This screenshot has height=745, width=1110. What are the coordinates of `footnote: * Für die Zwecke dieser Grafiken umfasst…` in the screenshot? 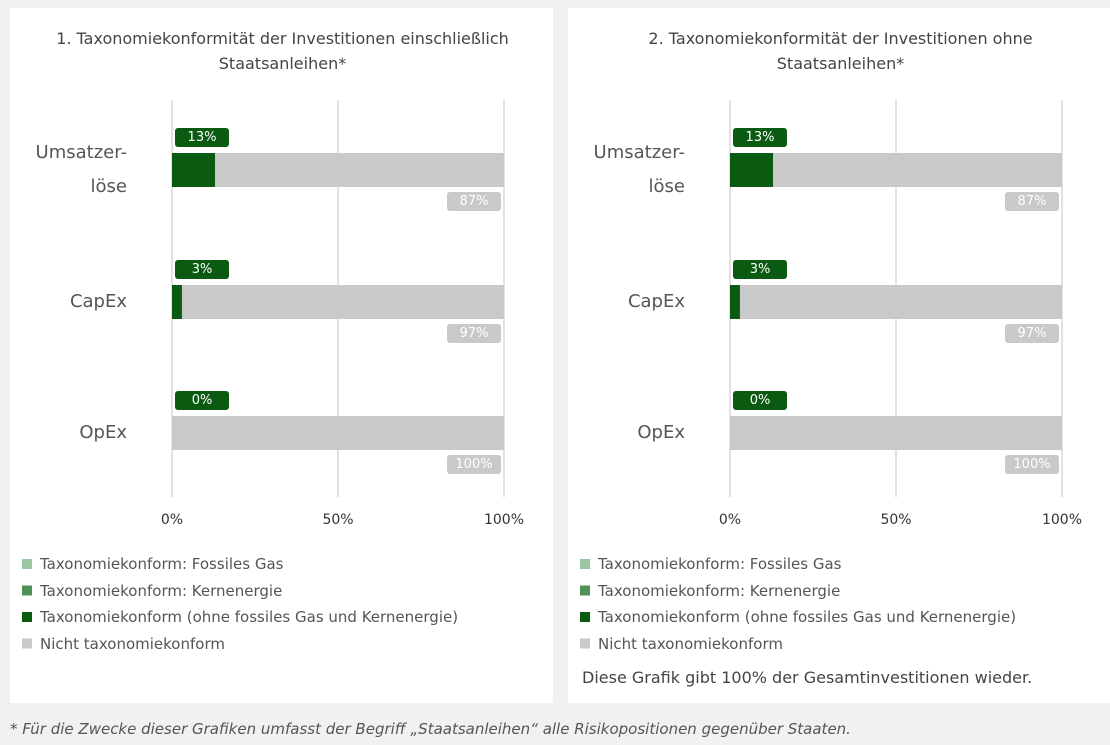 It's located at (430, 729).